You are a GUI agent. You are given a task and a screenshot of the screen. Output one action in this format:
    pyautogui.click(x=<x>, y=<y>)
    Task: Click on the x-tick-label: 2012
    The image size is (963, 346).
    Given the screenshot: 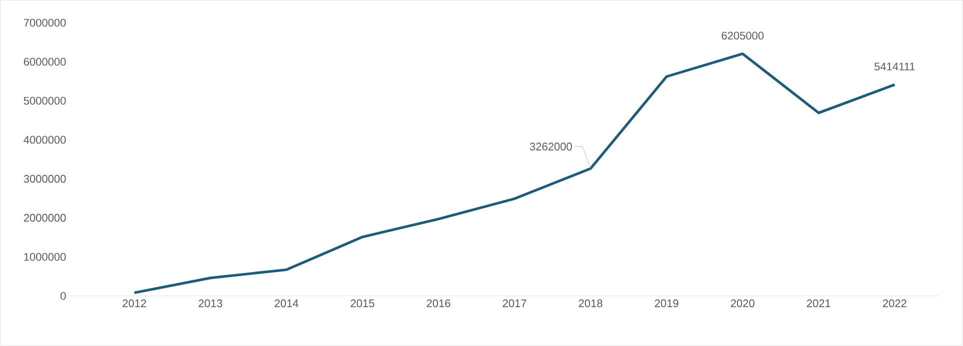 What is the action you would take?
    pyautogui.click(x=134, y=304)
    